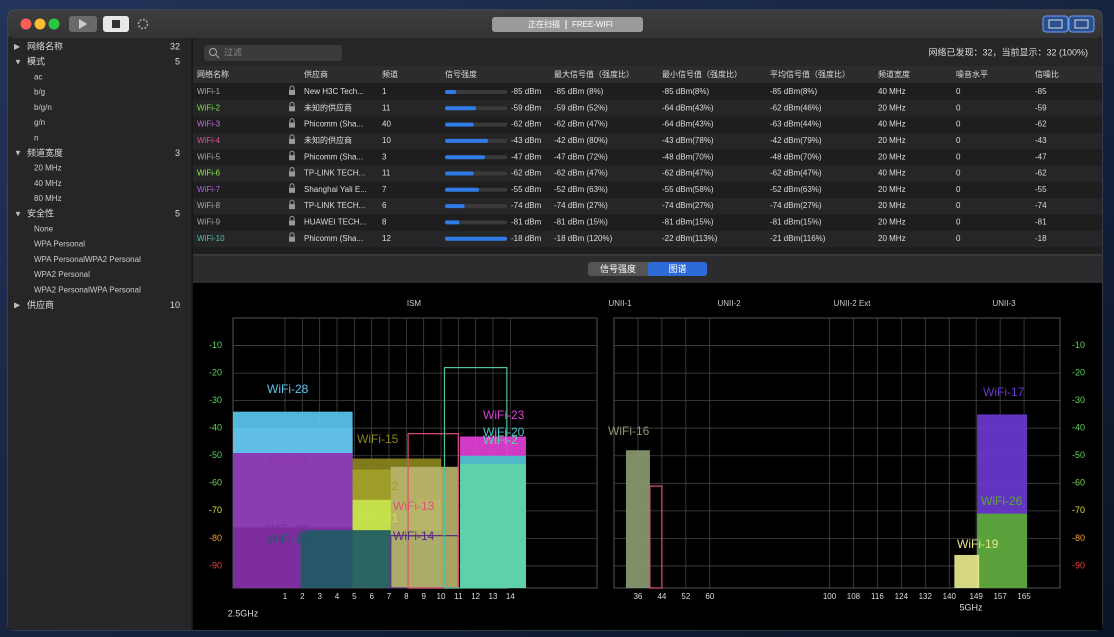  Describe the element at coordinates (59, 244) in the screenshot. I see `group-item: WPA Personal` at that location.